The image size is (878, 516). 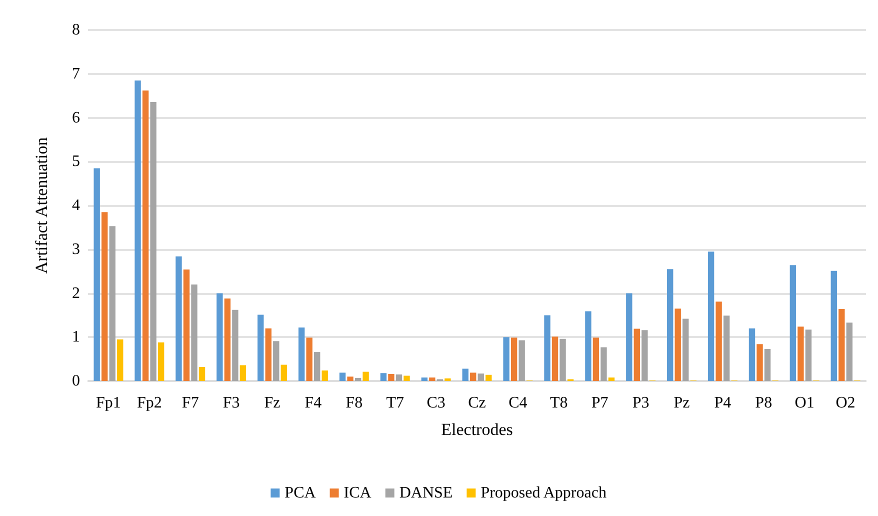 What do you see at coordinates (76, 161) in the screenshot?
I see `y-tick-label: 5` at bounding box center [76, 161].